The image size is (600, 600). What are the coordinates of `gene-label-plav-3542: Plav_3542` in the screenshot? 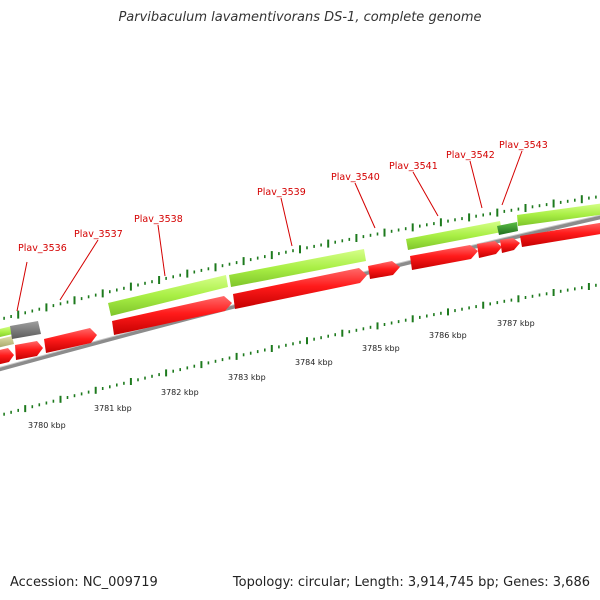 It's located at (470, 155).